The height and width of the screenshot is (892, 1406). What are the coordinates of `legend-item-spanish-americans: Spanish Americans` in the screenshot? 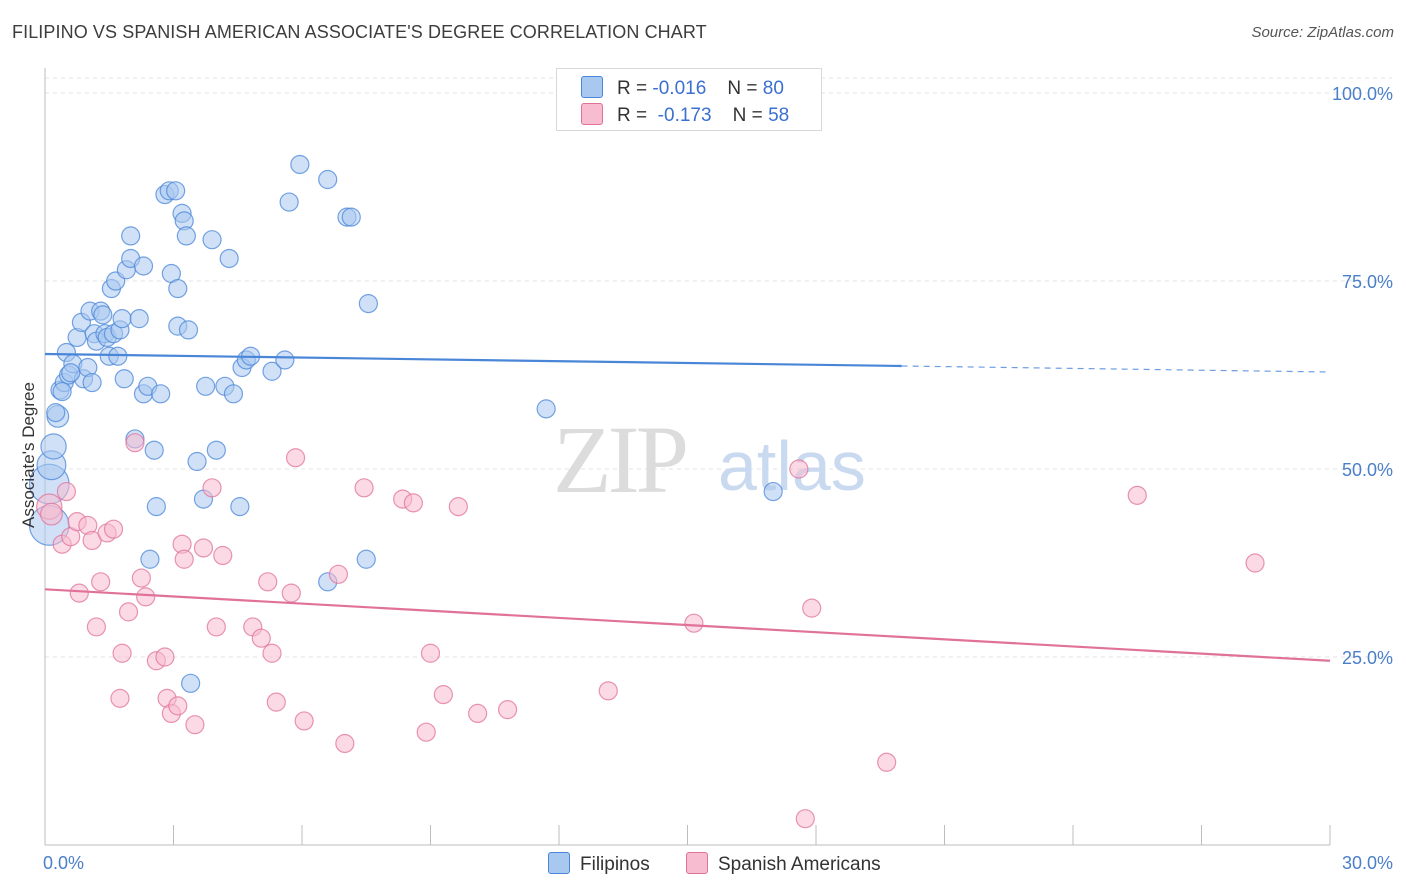 It's located at (783, 864).